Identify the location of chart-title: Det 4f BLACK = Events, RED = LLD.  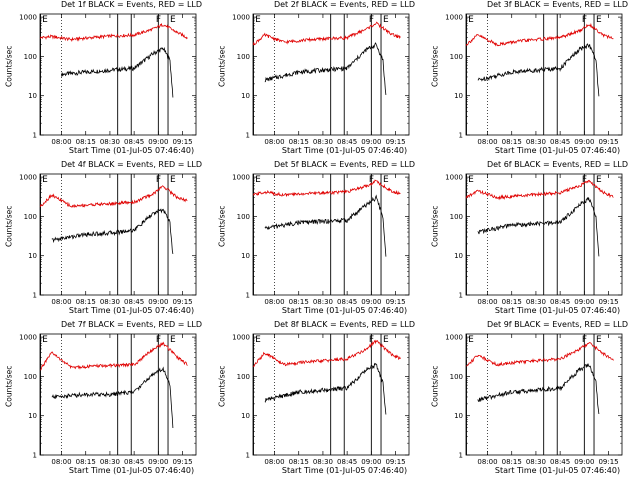
(131, 164).